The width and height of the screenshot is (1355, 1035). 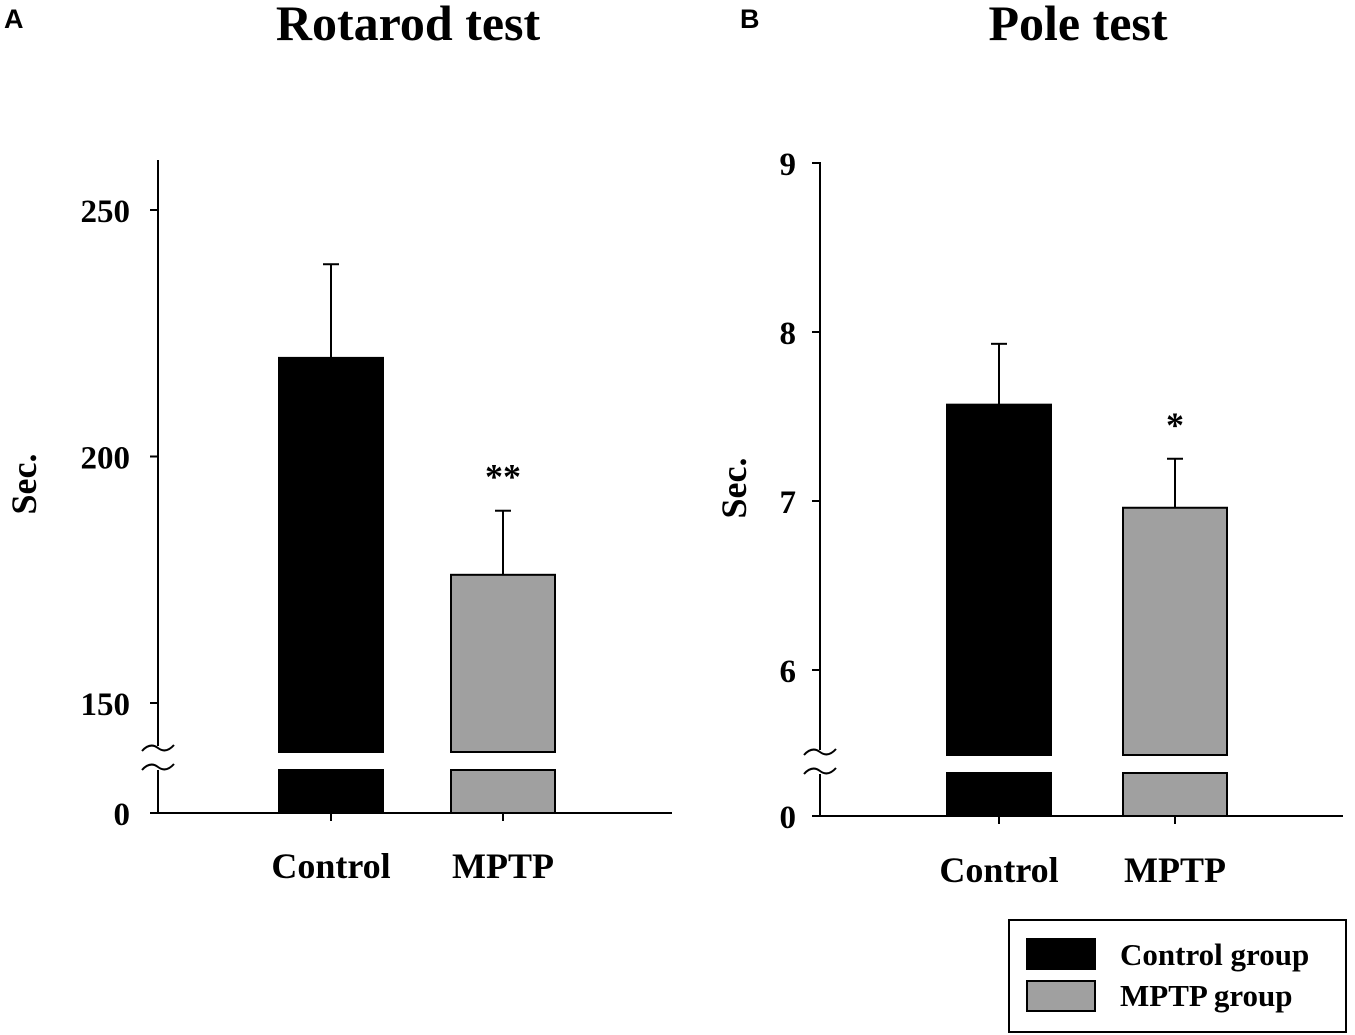 I want to click on panel-b-y-tick-label-3: 9, so click(x=788, y=165).